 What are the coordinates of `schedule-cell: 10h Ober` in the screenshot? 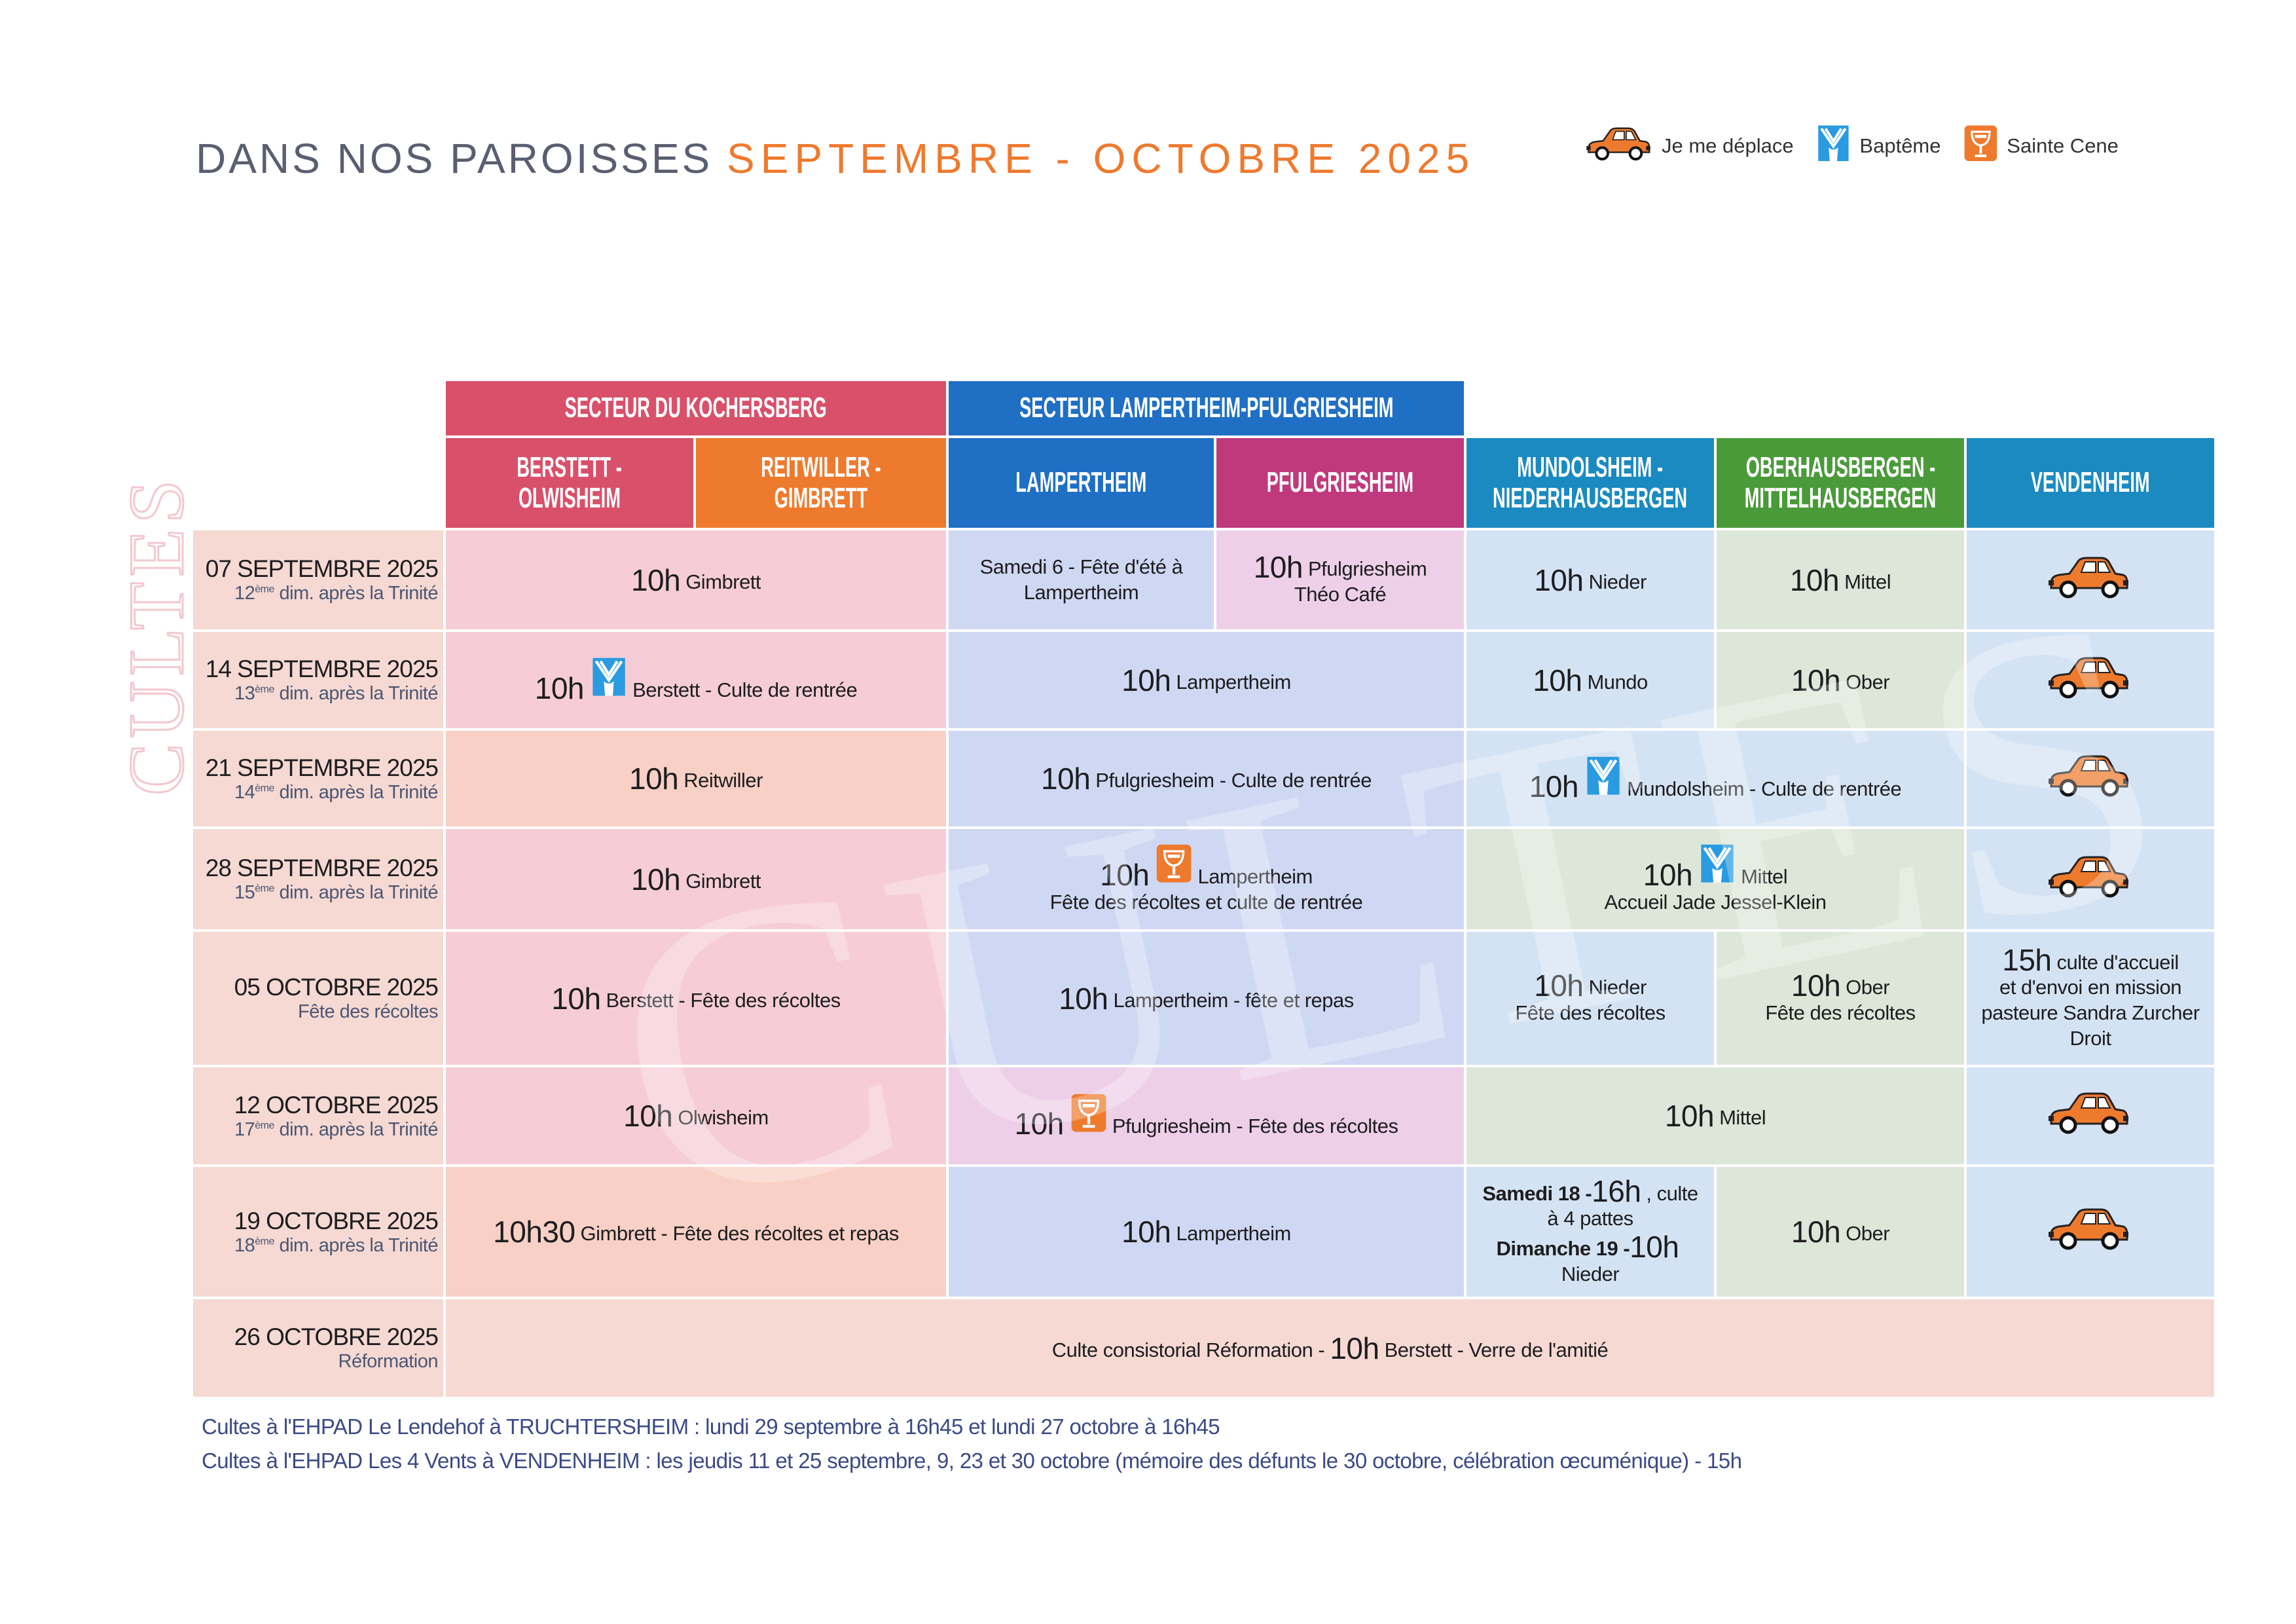 It's located at (1840, 680).